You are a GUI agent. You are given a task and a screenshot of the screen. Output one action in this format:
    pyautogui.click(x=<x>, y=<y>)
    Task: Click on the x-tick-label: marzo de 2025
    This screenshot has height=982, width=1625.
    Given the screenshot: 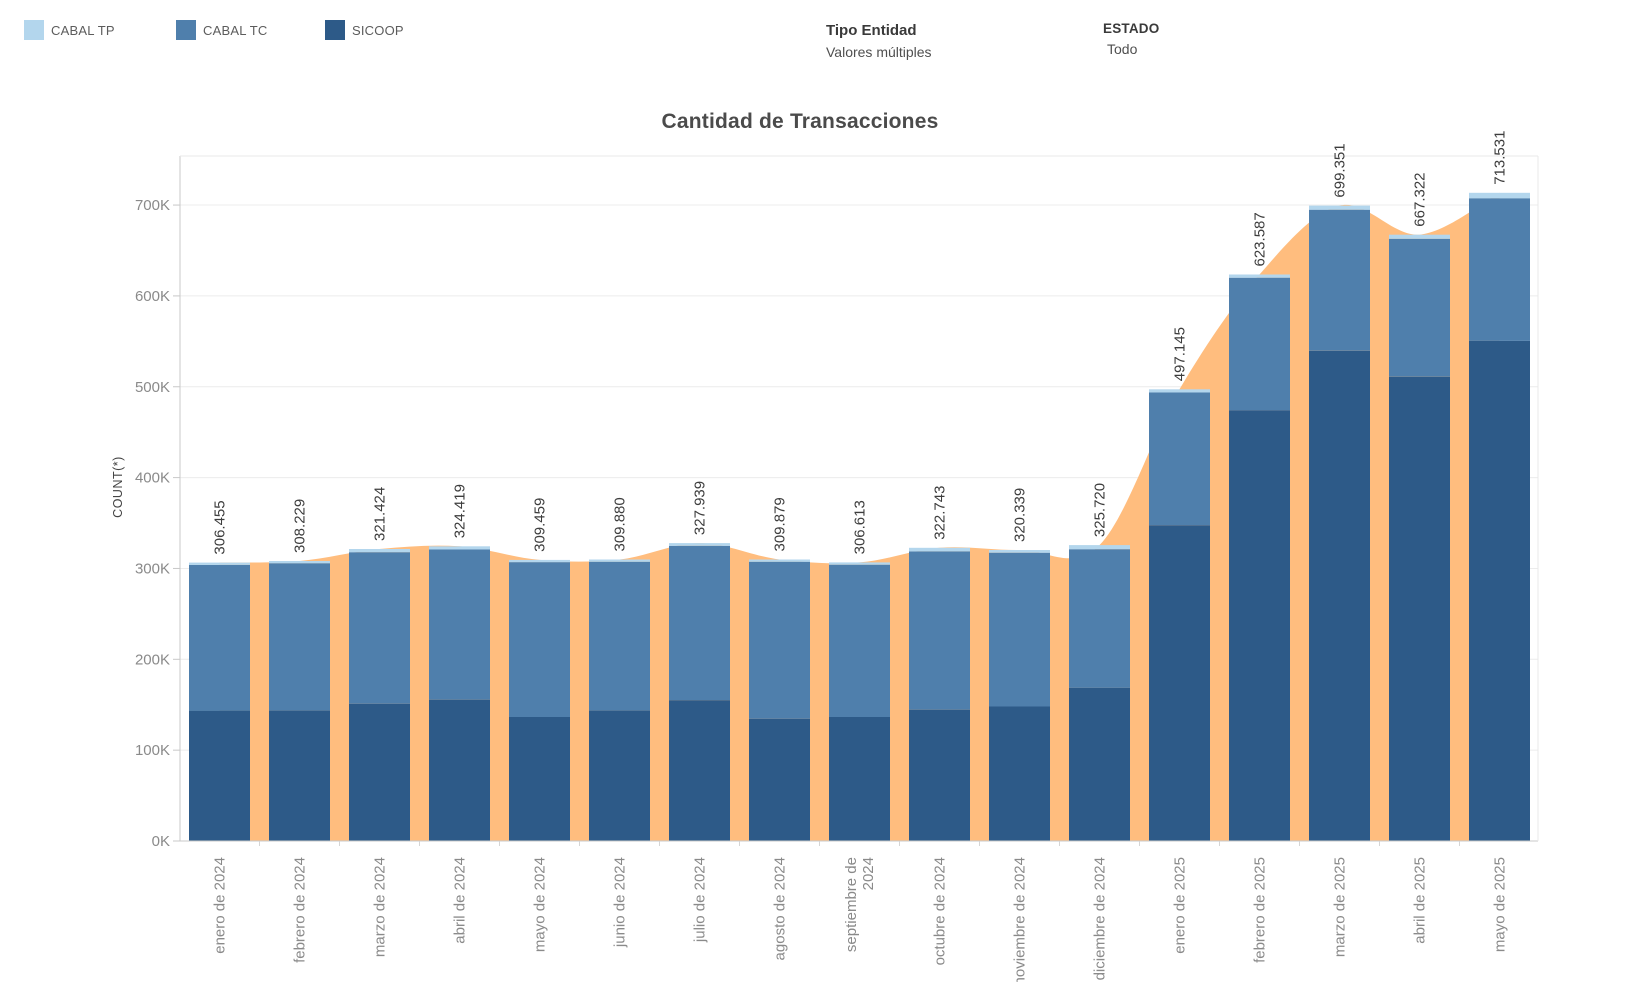 What is the action you would take?
    pyautogui.click(x=1340, y=907)
    